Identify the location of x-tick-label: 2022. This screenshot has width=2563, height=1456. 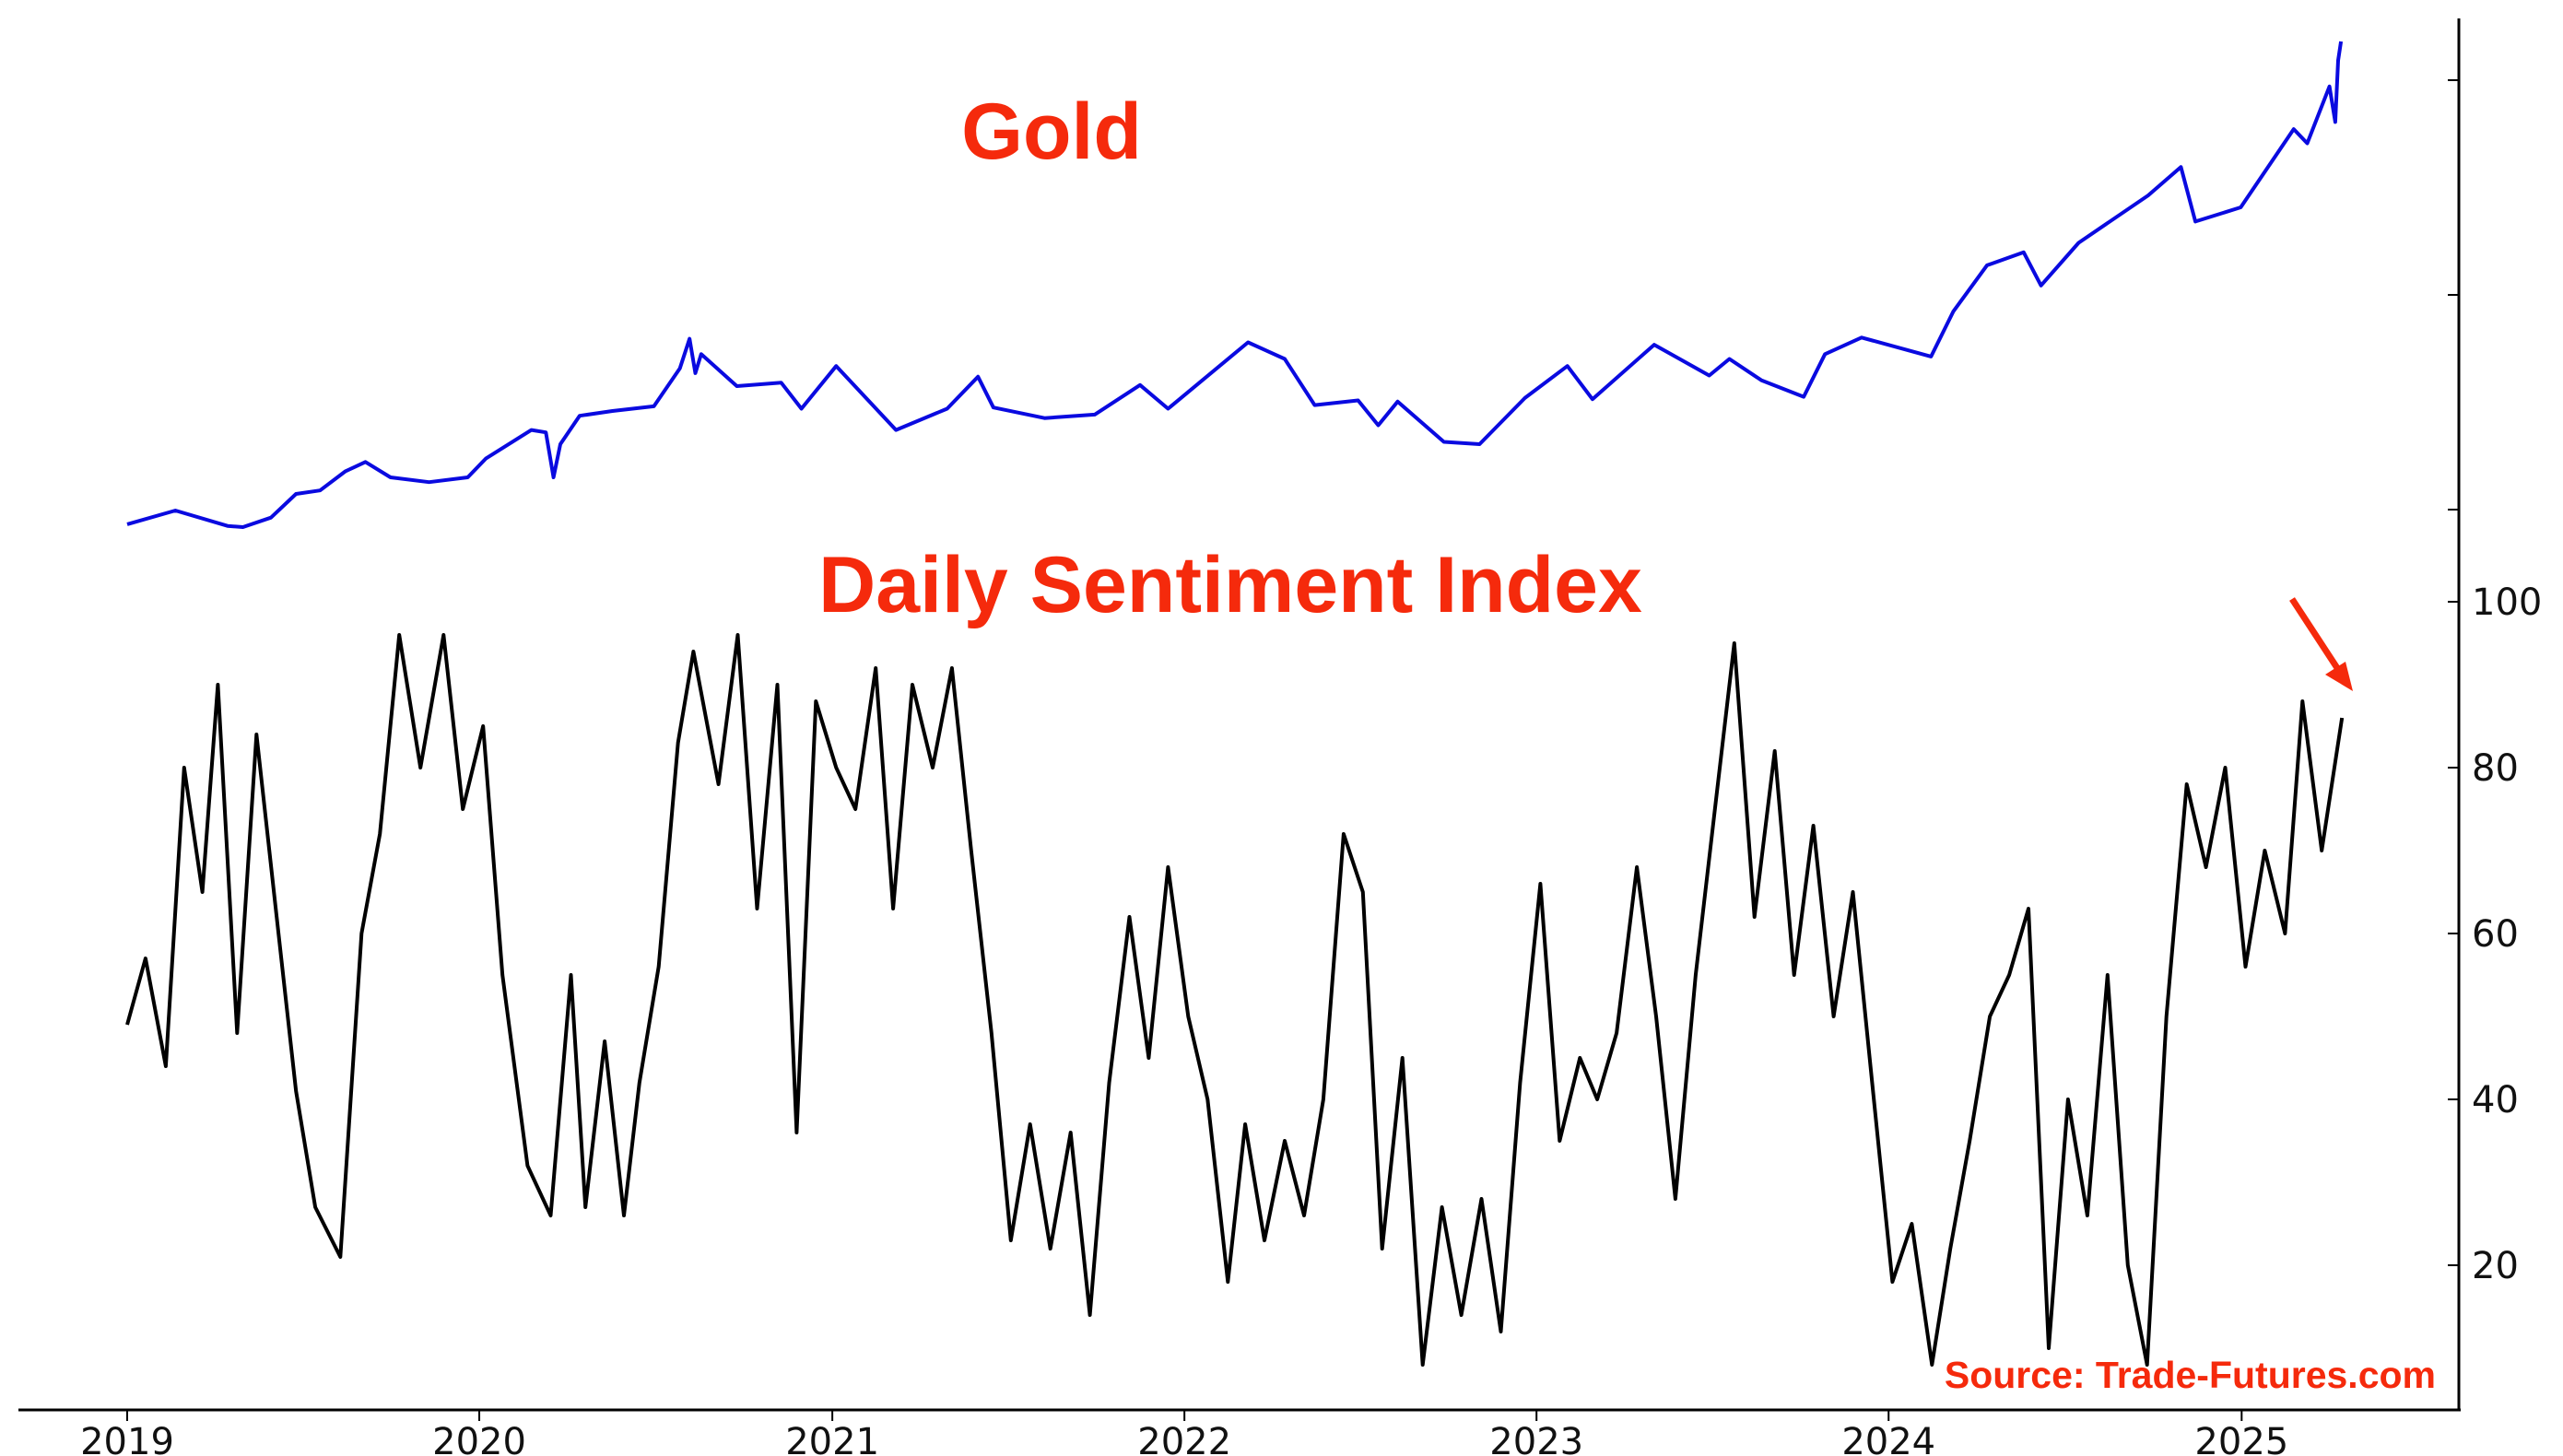
(1184, 1438).